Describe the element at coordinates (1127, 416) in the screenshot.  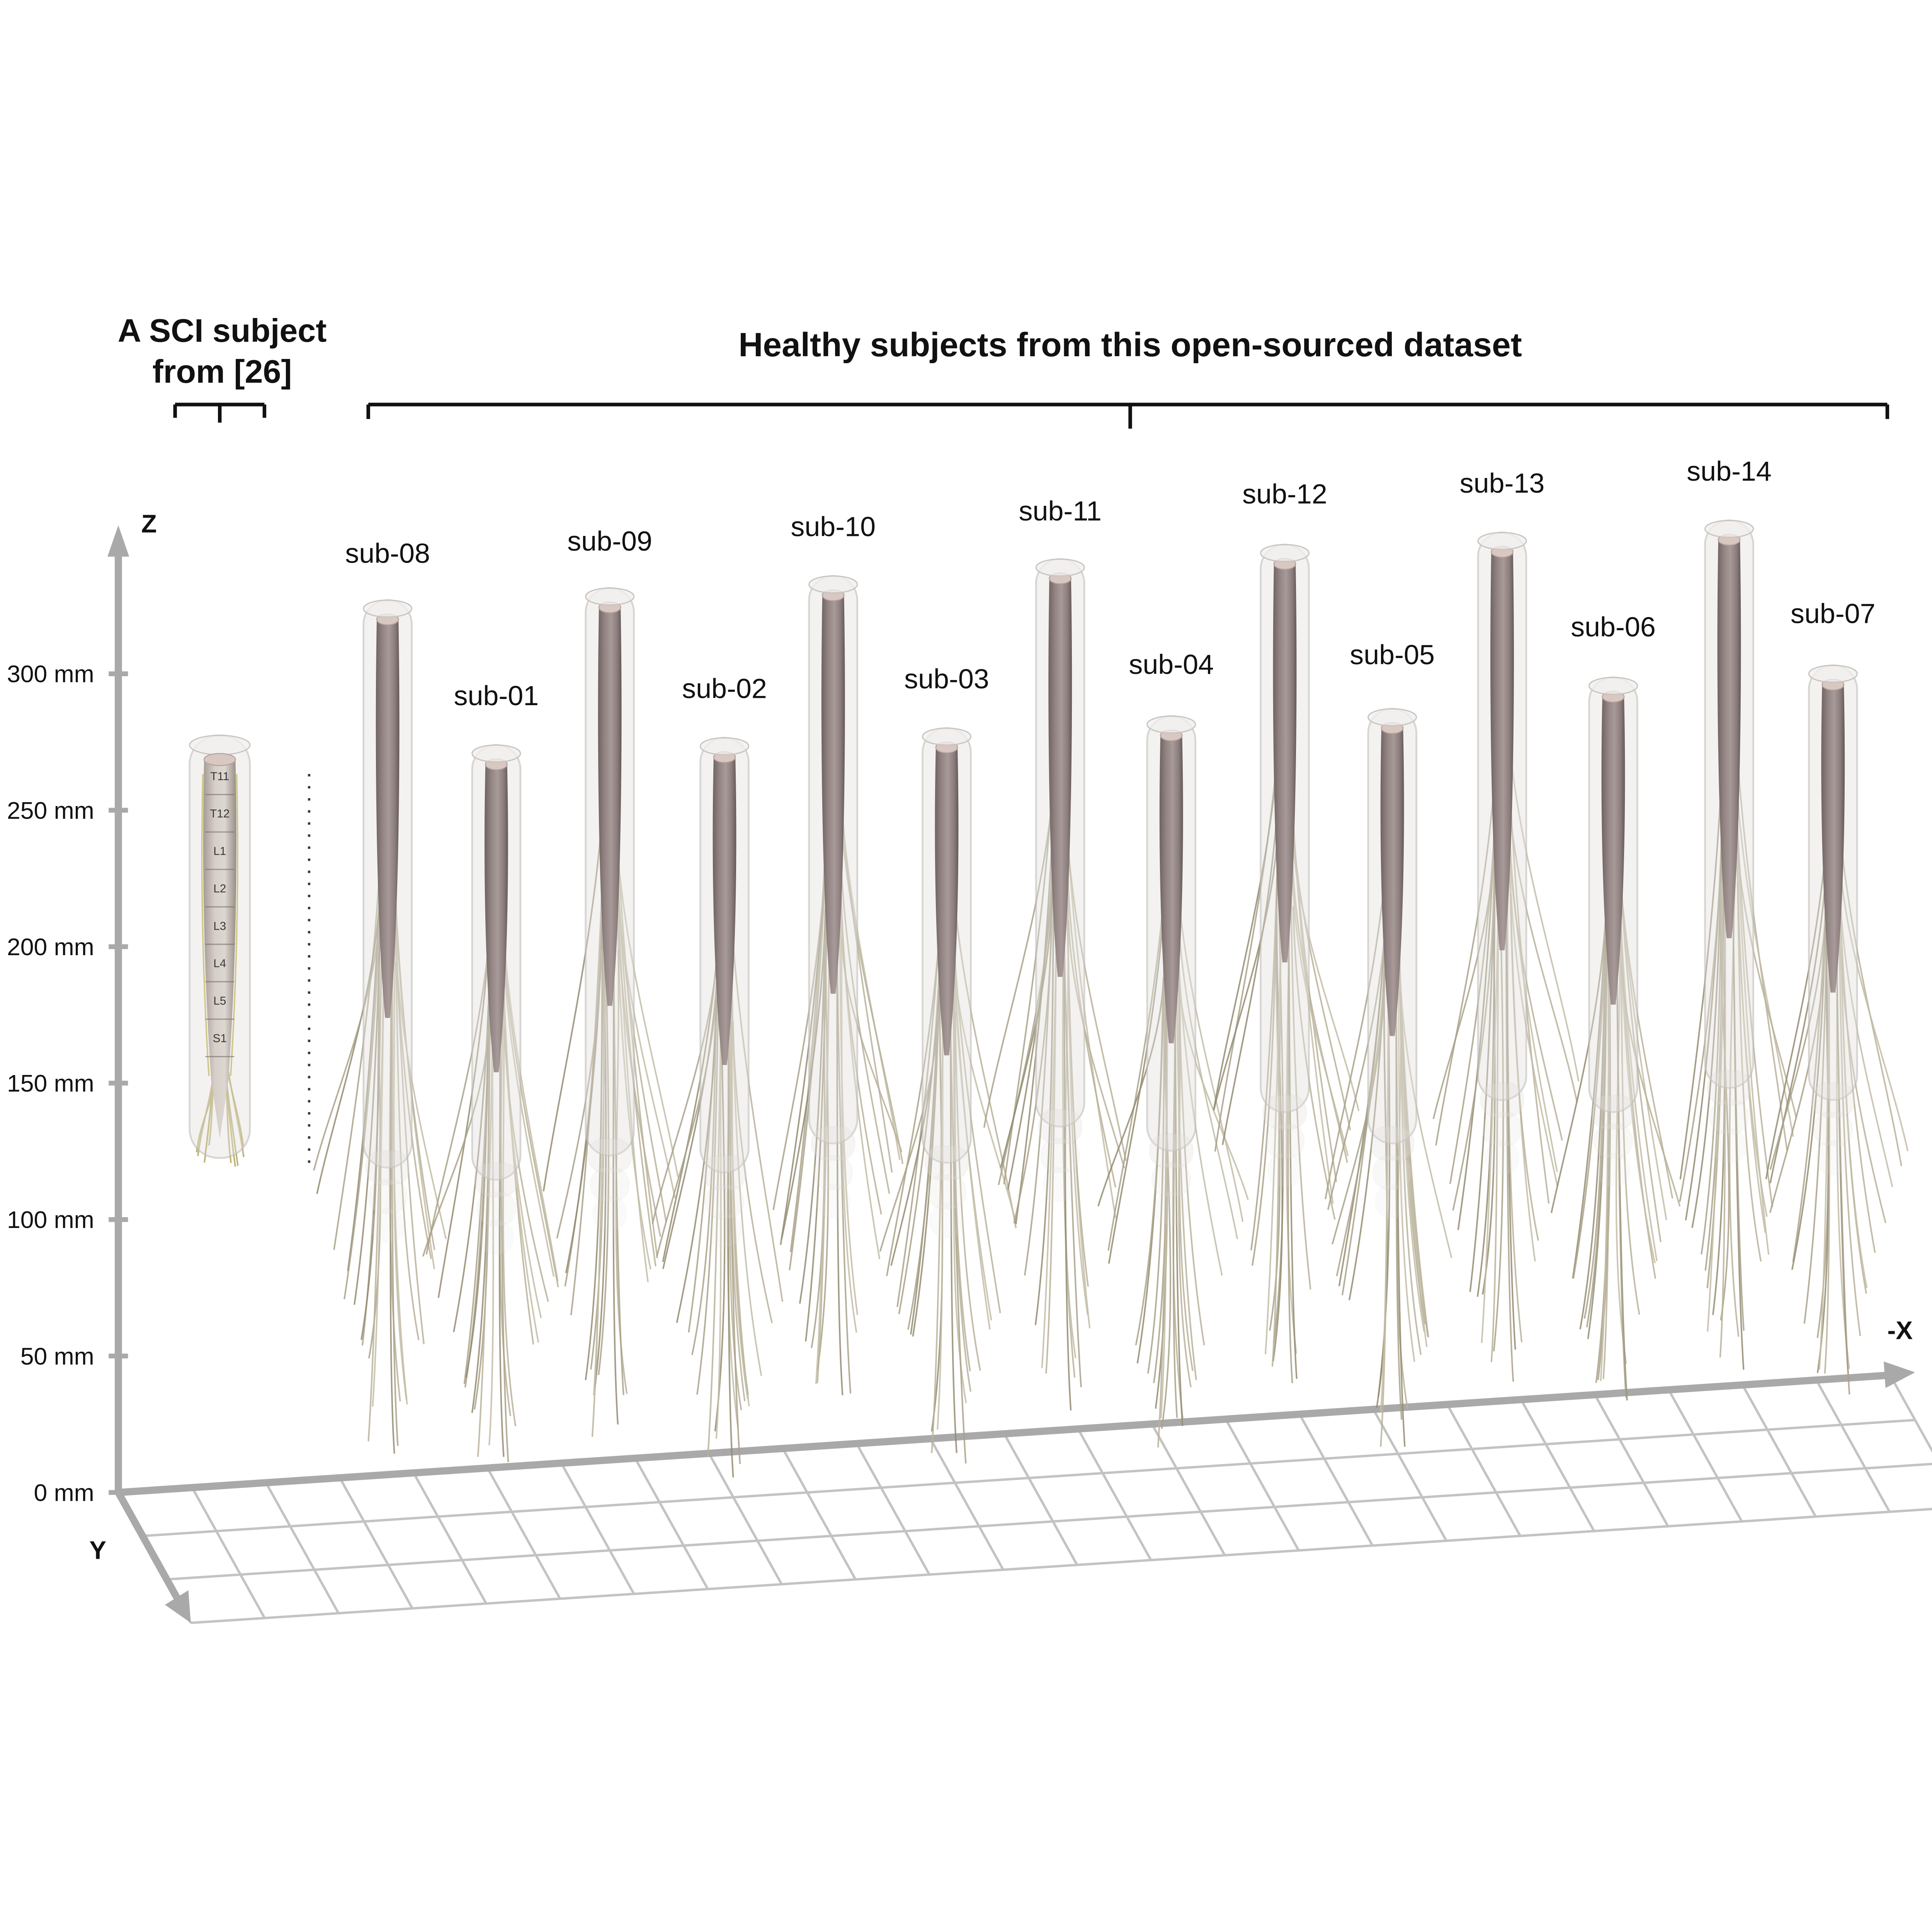
I see `healthy-bracket` at that location.